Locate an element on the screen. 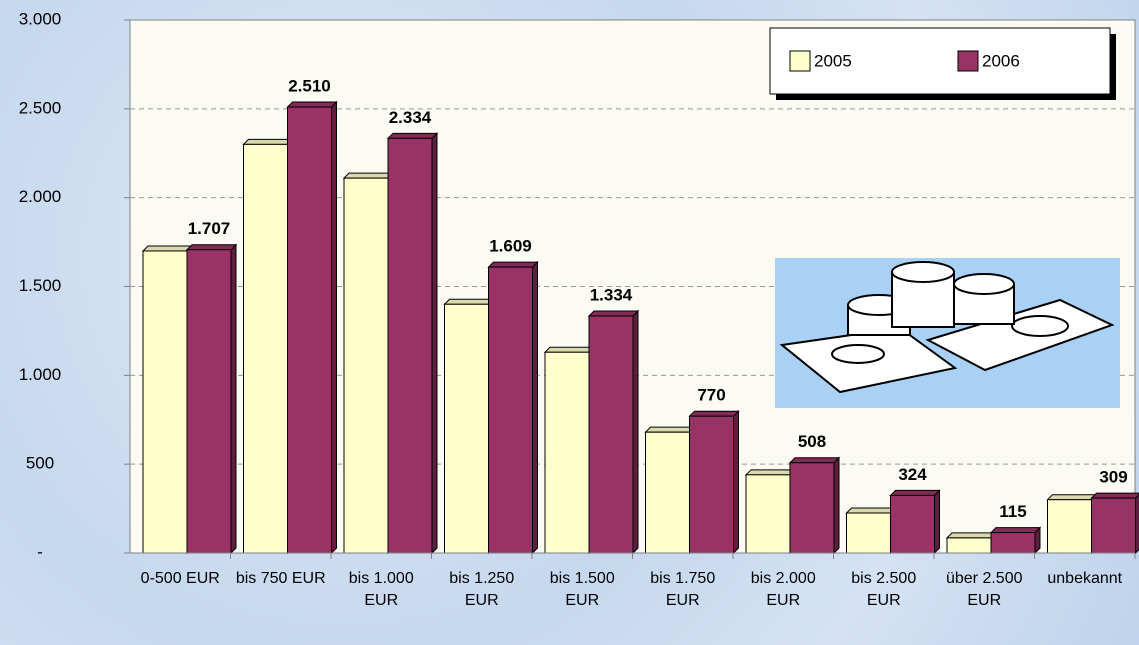 The width and height of the screenshot is (1139, 645). y-tick-label: 3.000 is located at coordinates (40, 18).